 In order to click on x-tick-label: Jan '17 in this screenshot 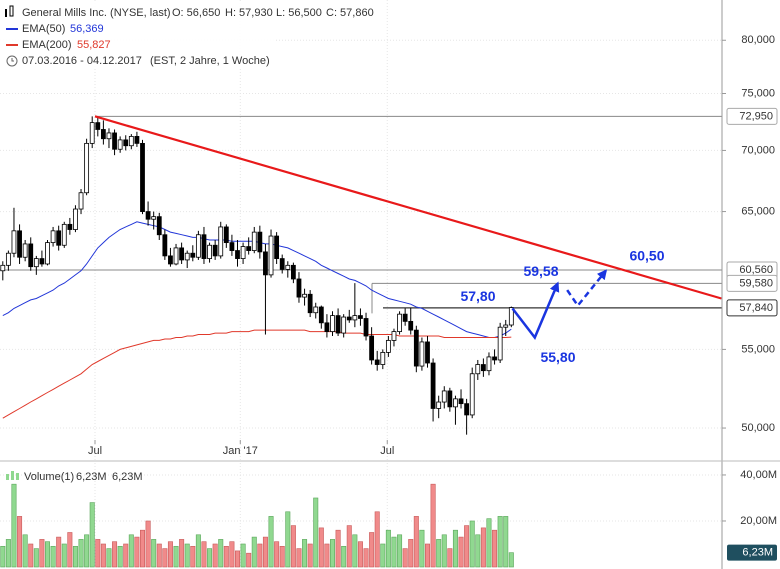, I will do `click(240, 451)`.